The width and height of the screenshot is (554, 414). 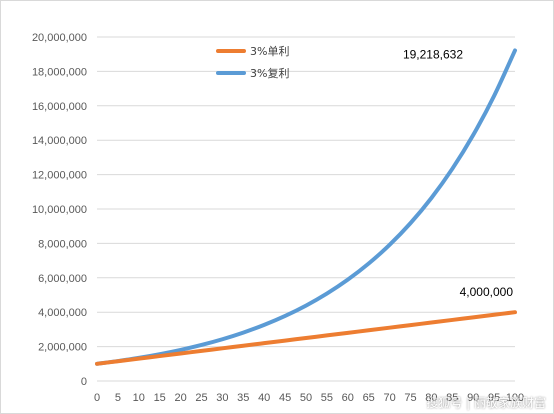 What do you see at coordinates (59, 38) in the screenshot?
I see `y-tick-label: 20,000,000` at bounding box center [59, 38].